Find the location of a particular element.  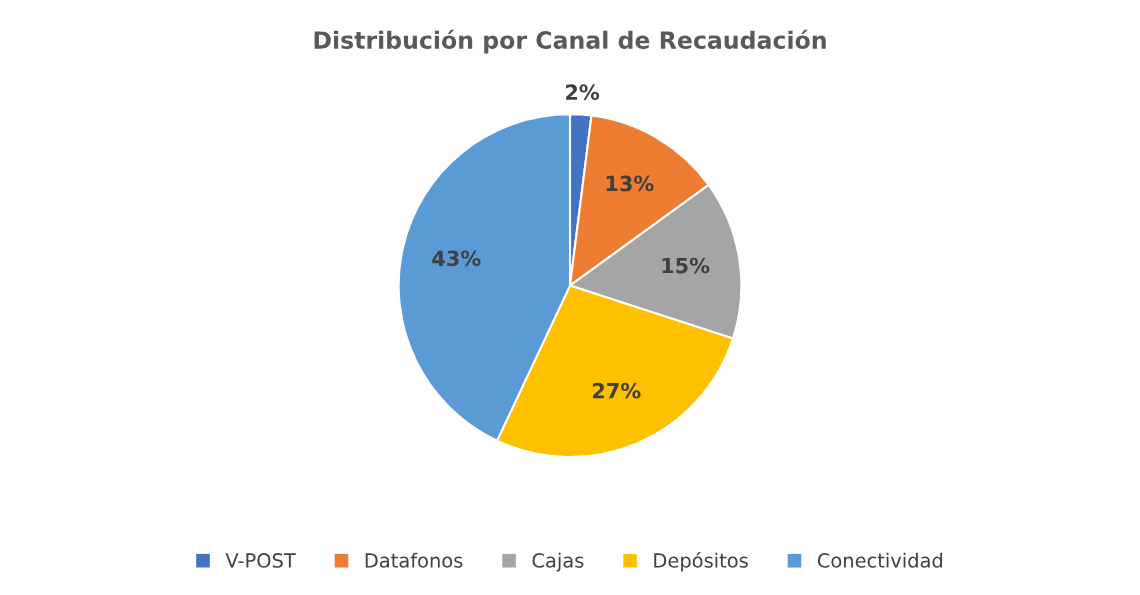

data-label: 27% is located at coordinates (616, 390).